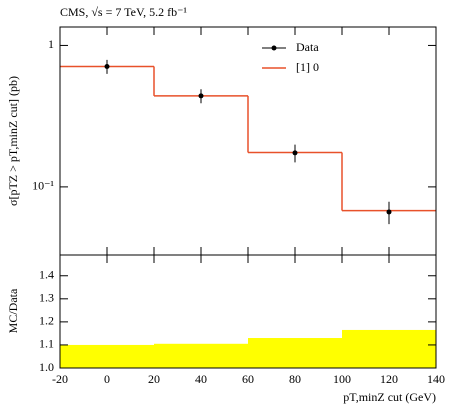 The width and height of the screenshot is (450, 407). I want to click on x-tick-label: 20, so click(154, 379).